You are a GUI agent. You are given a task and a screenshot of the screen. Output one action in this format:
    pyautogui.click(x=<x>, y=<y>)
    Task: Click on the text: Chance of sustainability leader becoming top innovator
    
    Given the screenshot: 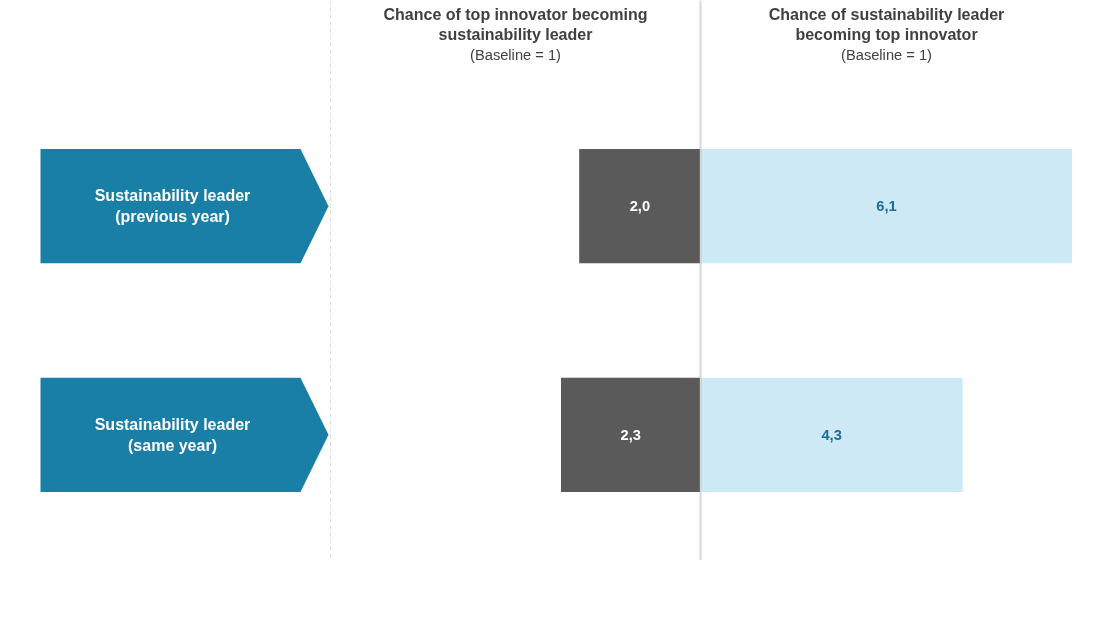 What is the action you would take?
    pyautogui.click(x=886, y=24)
    